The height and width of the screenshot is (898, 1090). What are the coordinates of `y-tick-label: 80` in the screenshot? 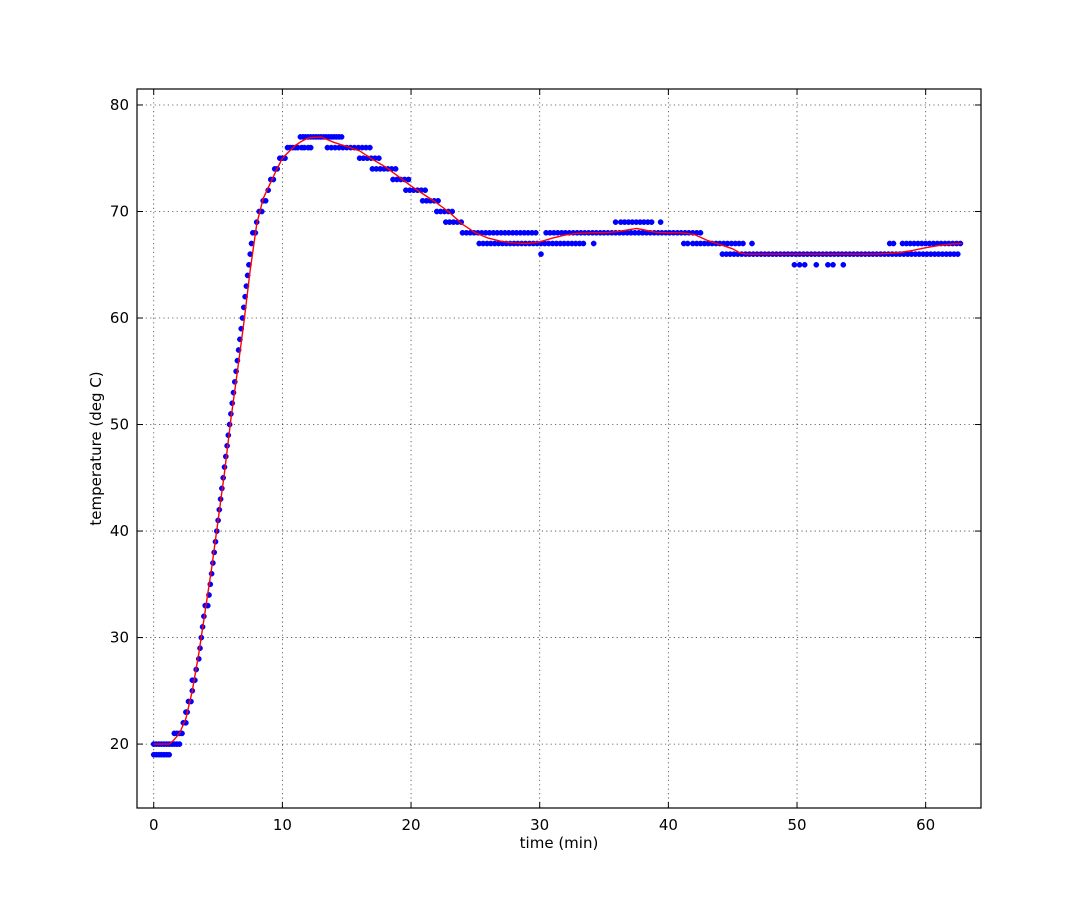 It's located at (119, 105).